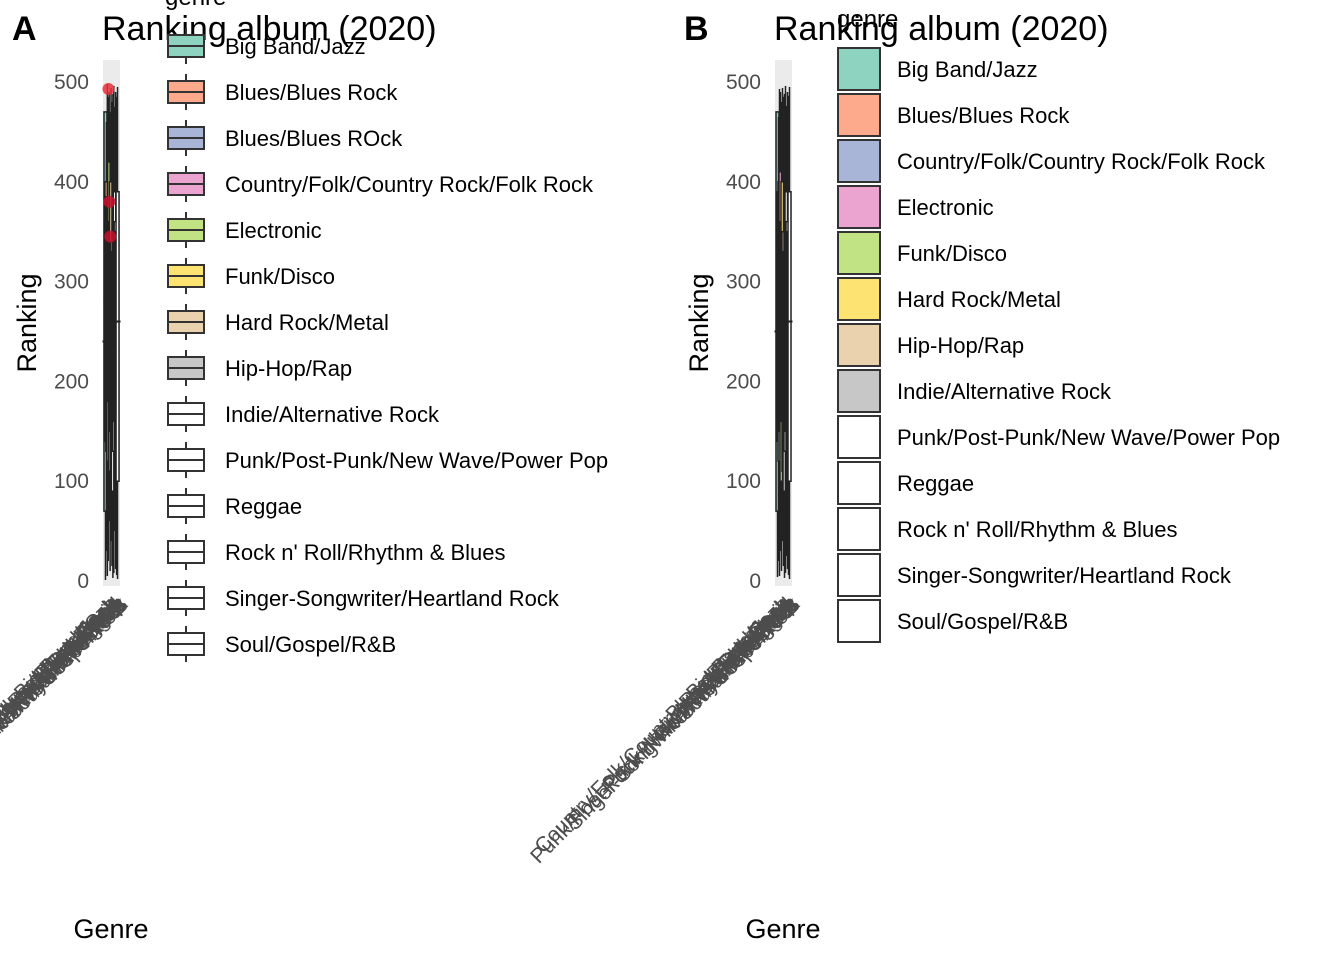 The height and width of the screenshot is (960, 1344). I want to click on legend-label: Rock n' Roll/Rhythm & Blues, so click(365, 552).